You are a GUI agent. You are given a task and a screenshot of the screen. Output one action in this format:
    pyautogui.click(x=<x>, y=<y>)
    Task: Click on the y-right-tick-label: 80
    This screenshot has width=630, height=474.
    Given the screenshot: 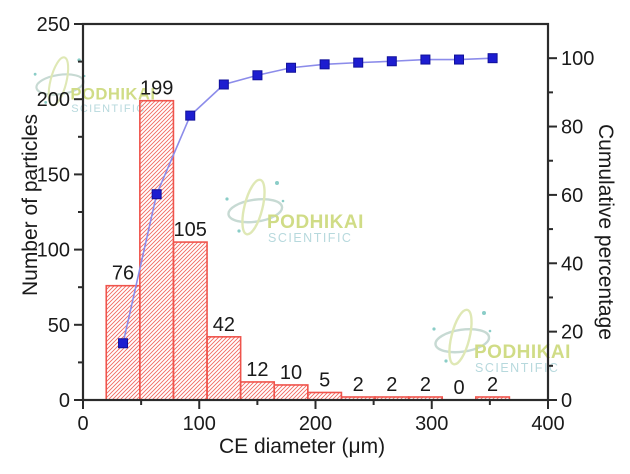 What is the action you would take?
    pyautogui.click(x=572, y=128)
    